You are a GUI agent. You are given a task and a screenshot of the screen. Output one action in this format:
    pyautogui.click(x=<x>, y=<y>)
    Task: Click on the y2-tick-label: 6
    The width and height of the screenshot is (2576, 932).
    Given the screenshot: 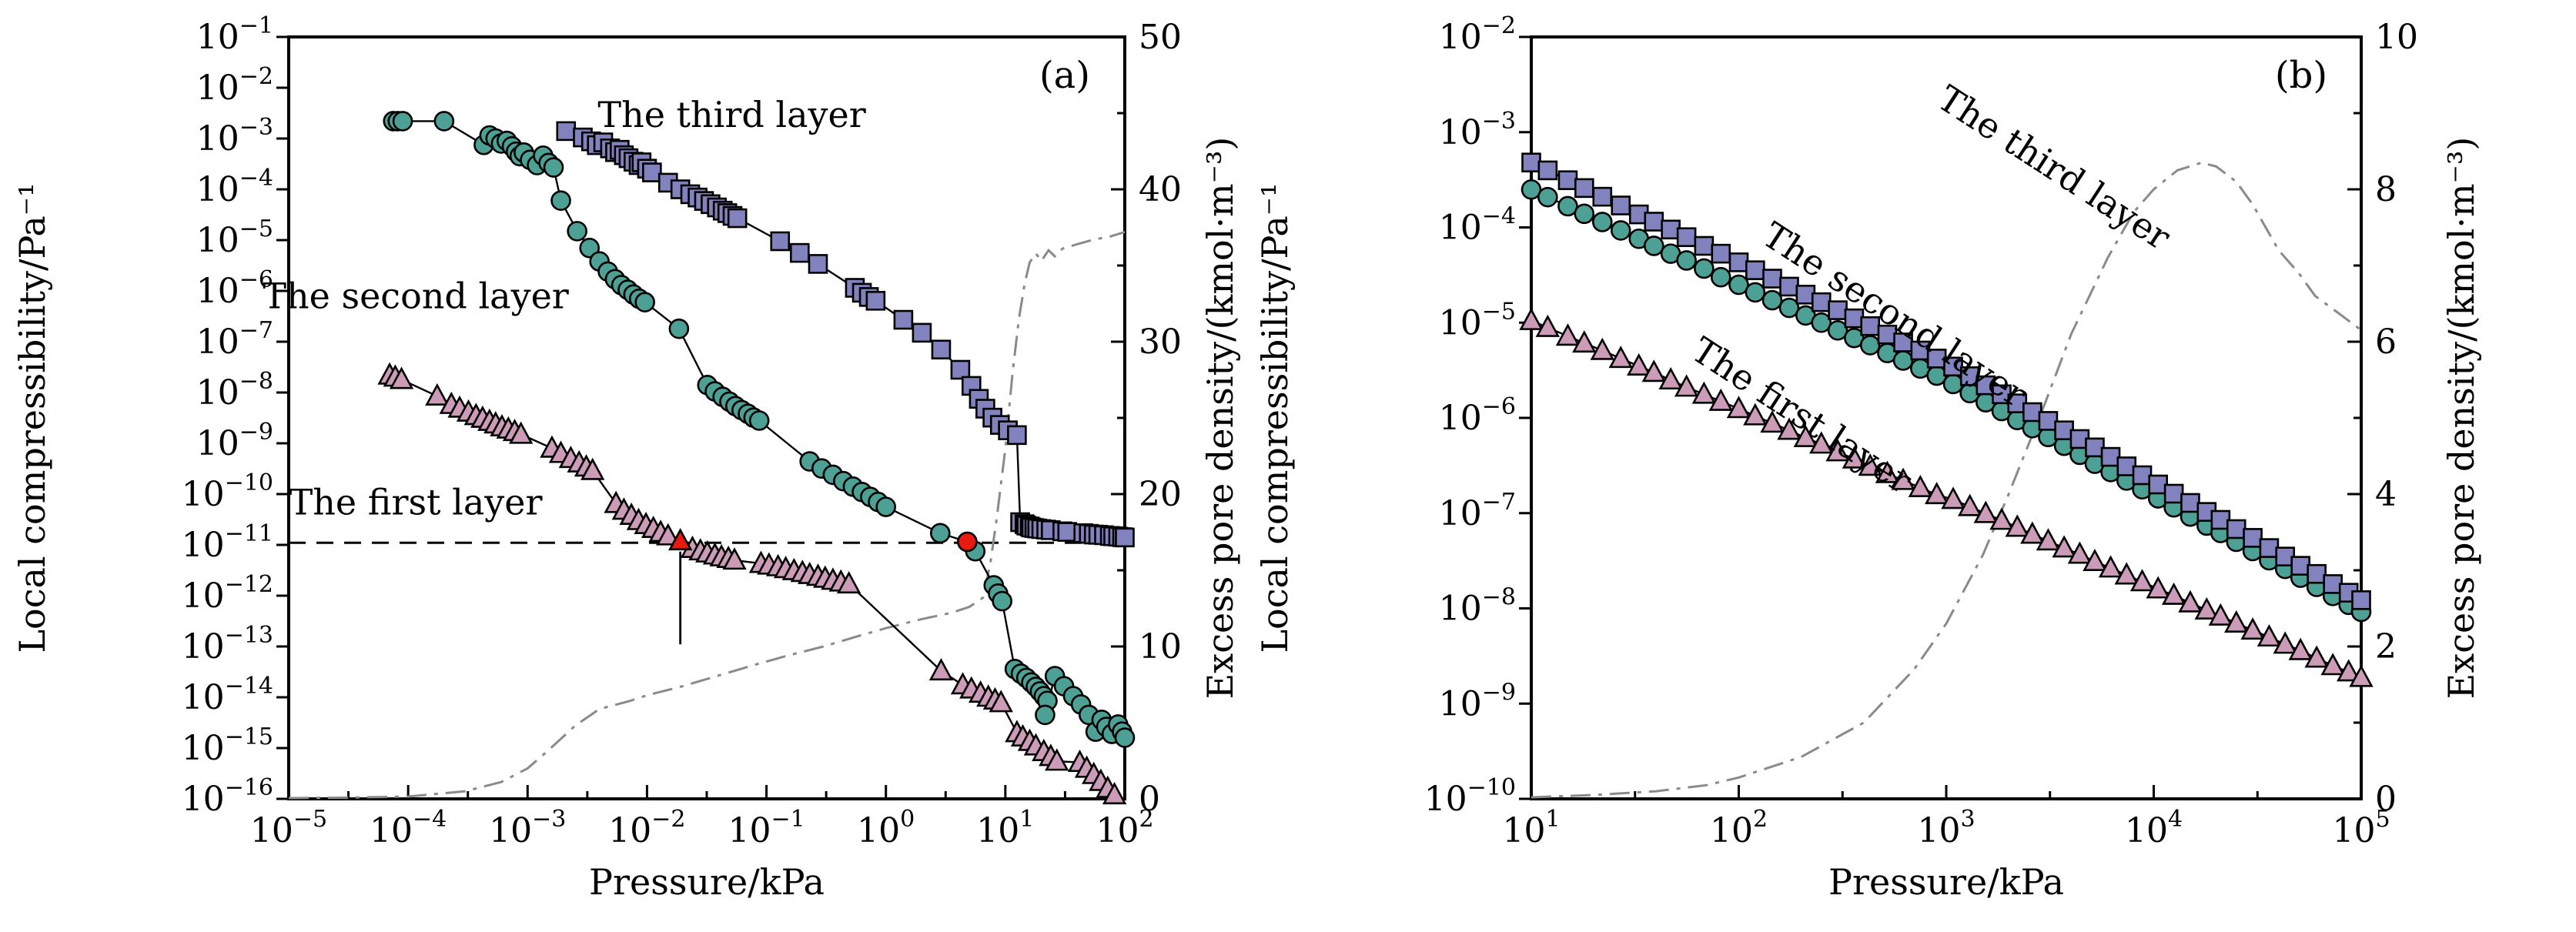 What is the action you would take?
    pyautogui.click(x=2386, y=342)
    